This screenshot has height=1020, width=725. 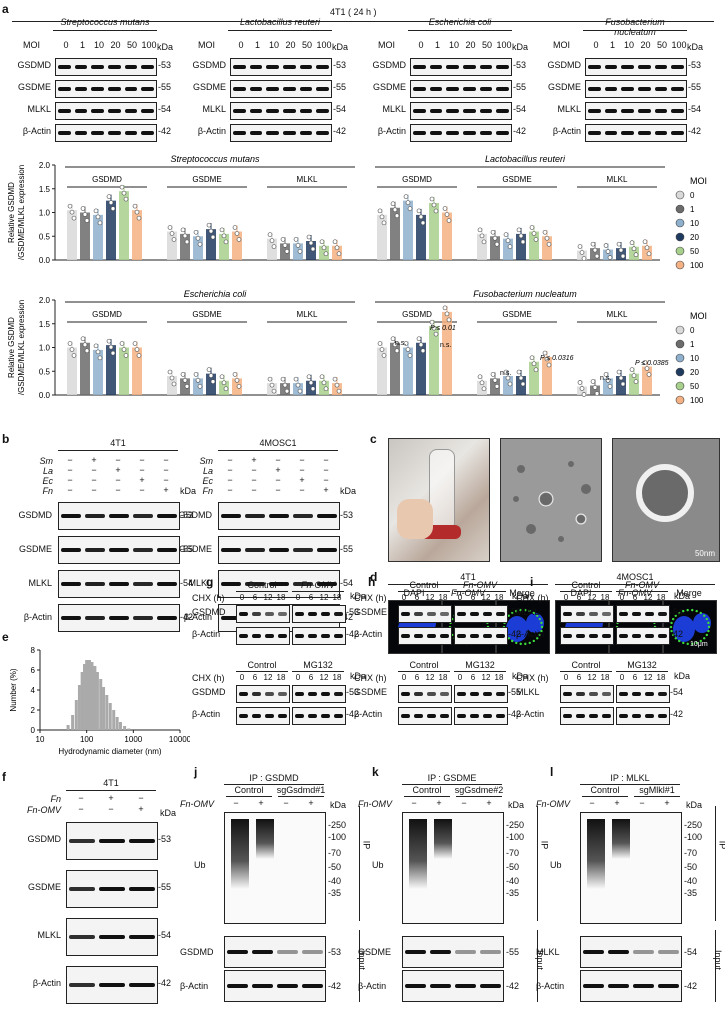 What do you see at coordinates (281, 133) in the screenshot?
I see `blot-lane-strip` at bounding box center [281, 133].